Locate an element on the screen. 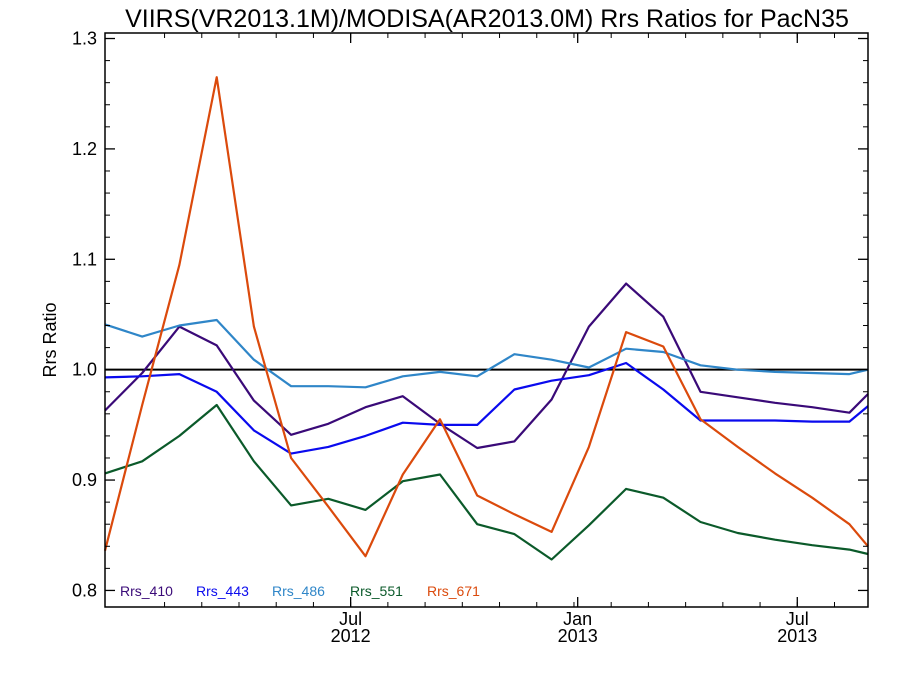 The image size is (900, 675). y-tick-label: 1.0 is located at coordinates (84, 370).